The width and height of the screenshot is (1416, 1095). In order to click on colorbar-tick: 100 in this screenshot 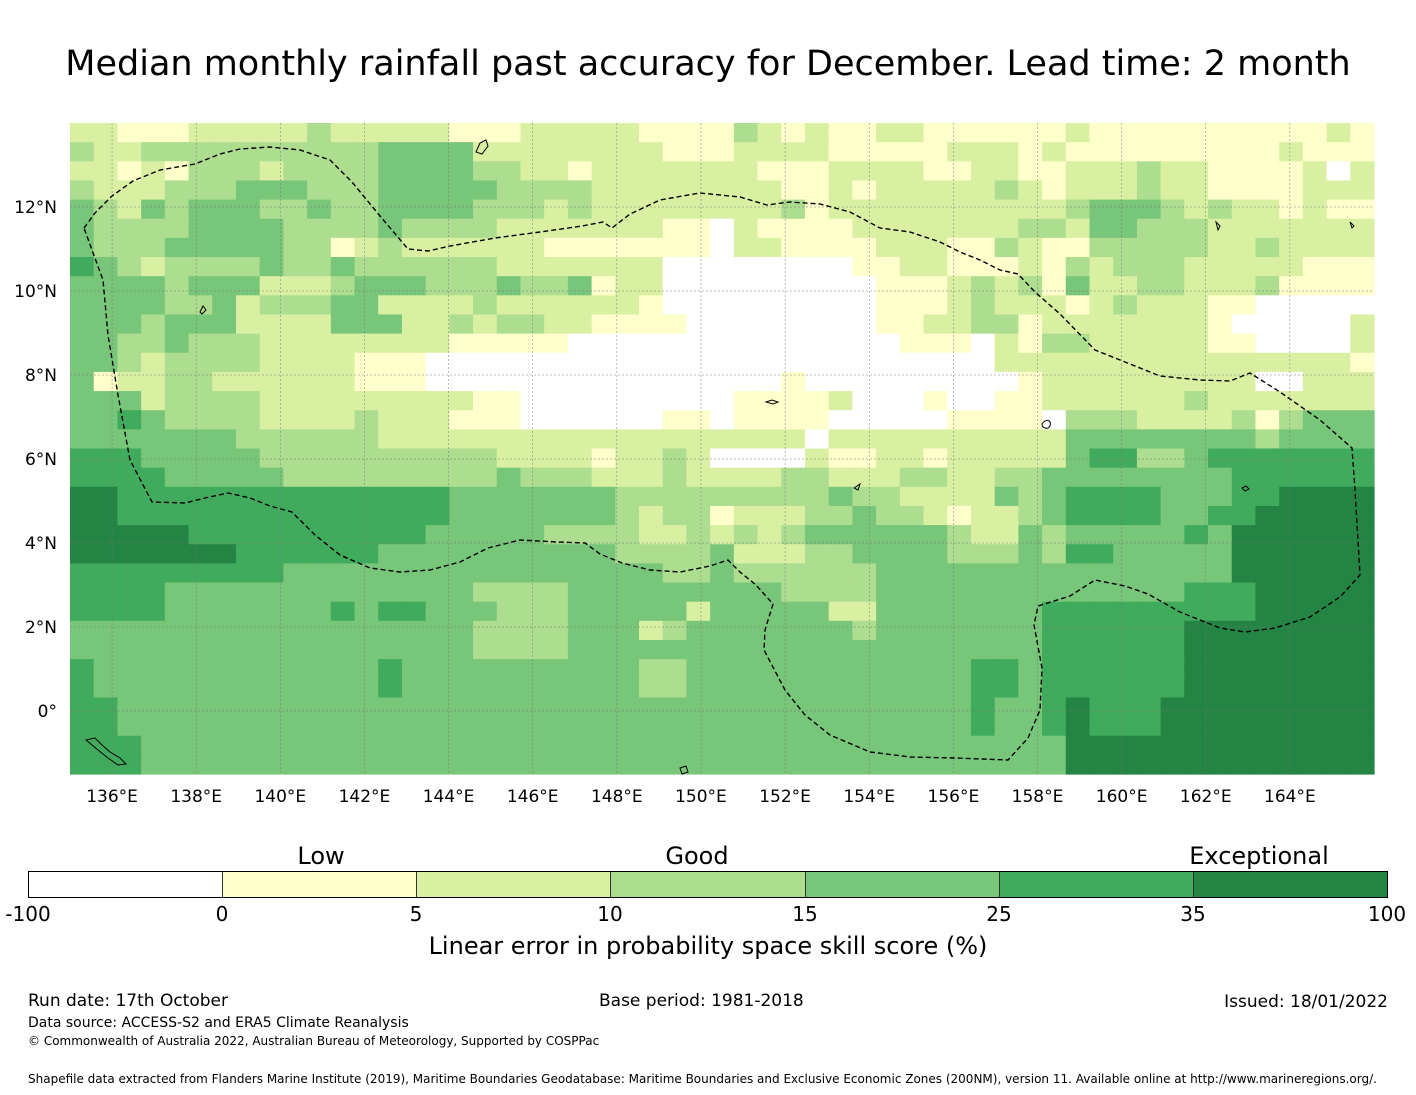, I will do `click(1387, 914)`.